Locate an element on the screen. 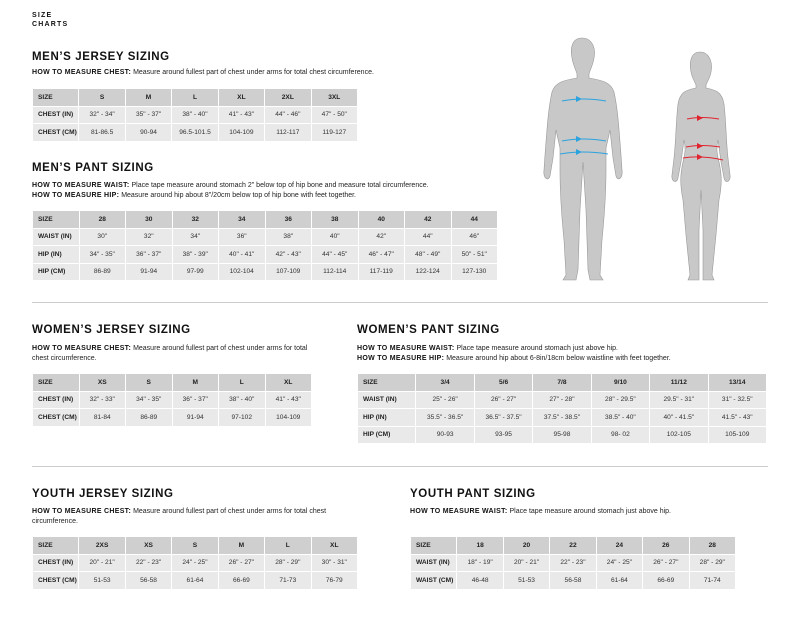 This screenshot has width=800, height=618. table-cell: 2XL is located at coordinates (288, 97).